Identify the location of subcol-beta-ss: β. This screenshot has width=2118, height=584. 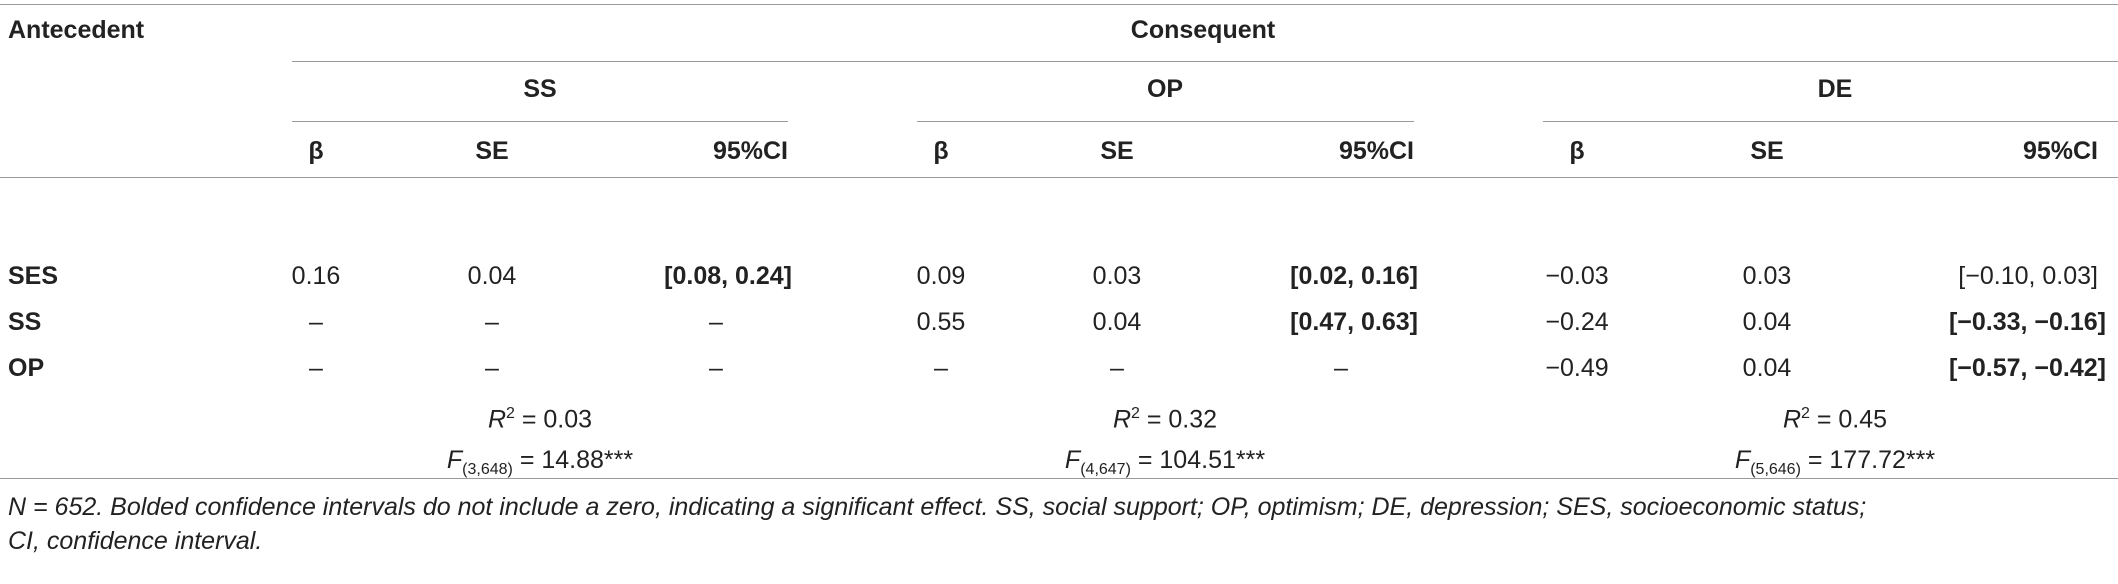
(316, 151).